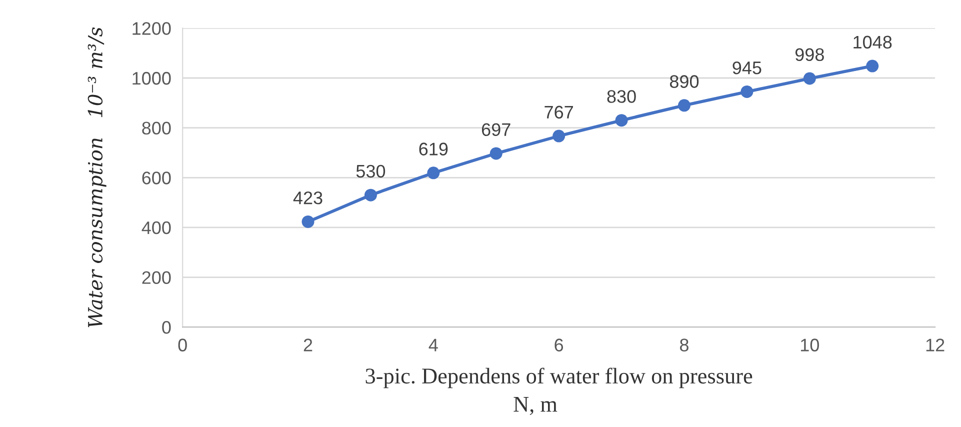 This screenshot has width=961, height=427. Describe the element at coordinates (536, 406) in the screenshot. I see `x-axis-title: N, m` at that location.